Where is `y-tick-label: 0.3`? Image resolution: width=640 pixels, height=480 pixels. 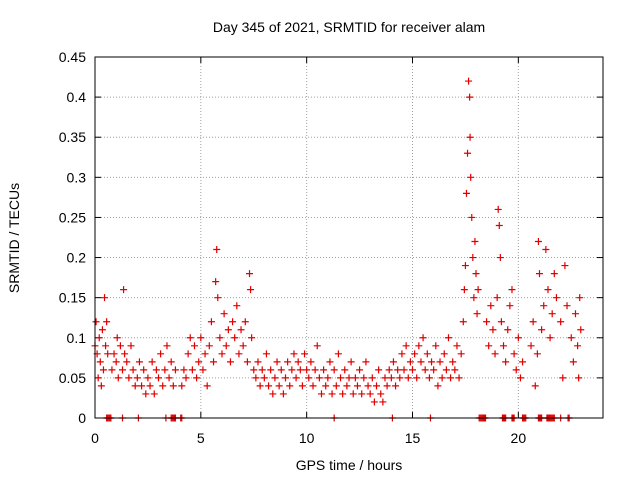 y-tick-label: 0.3 is located at coordinates (77, 177).